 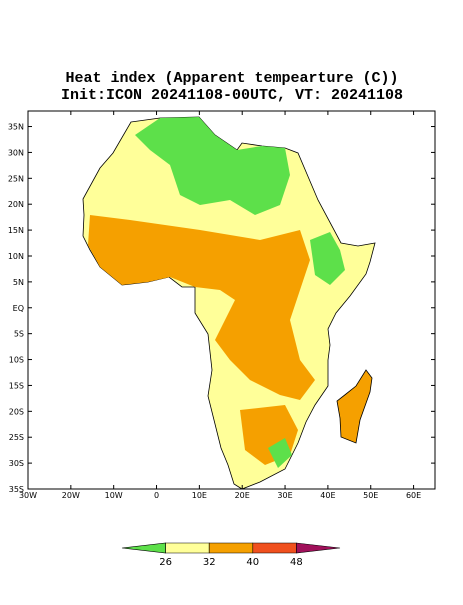 What do you see at coordinates (296, 562) in the screenshot?
I see `colorbar-label: 48` at bounding box center [296, 562].